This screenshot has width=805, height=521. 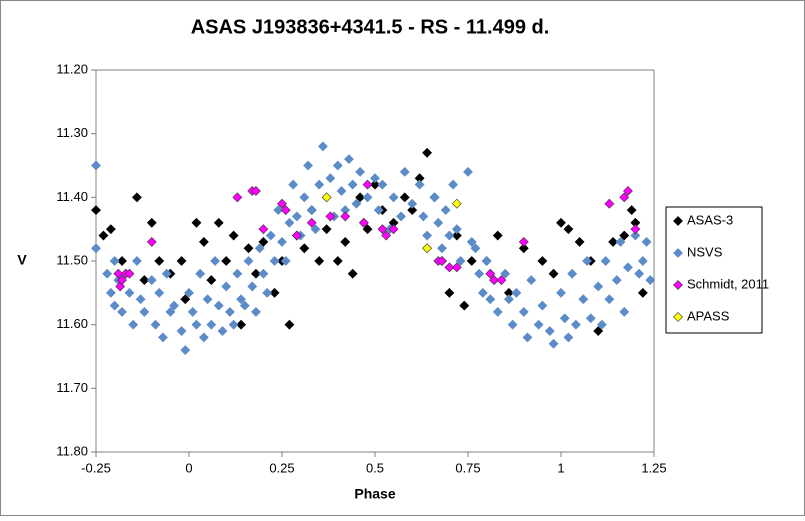 I want to click on y-tick-label: 11.60, so click(x=72, y=323).